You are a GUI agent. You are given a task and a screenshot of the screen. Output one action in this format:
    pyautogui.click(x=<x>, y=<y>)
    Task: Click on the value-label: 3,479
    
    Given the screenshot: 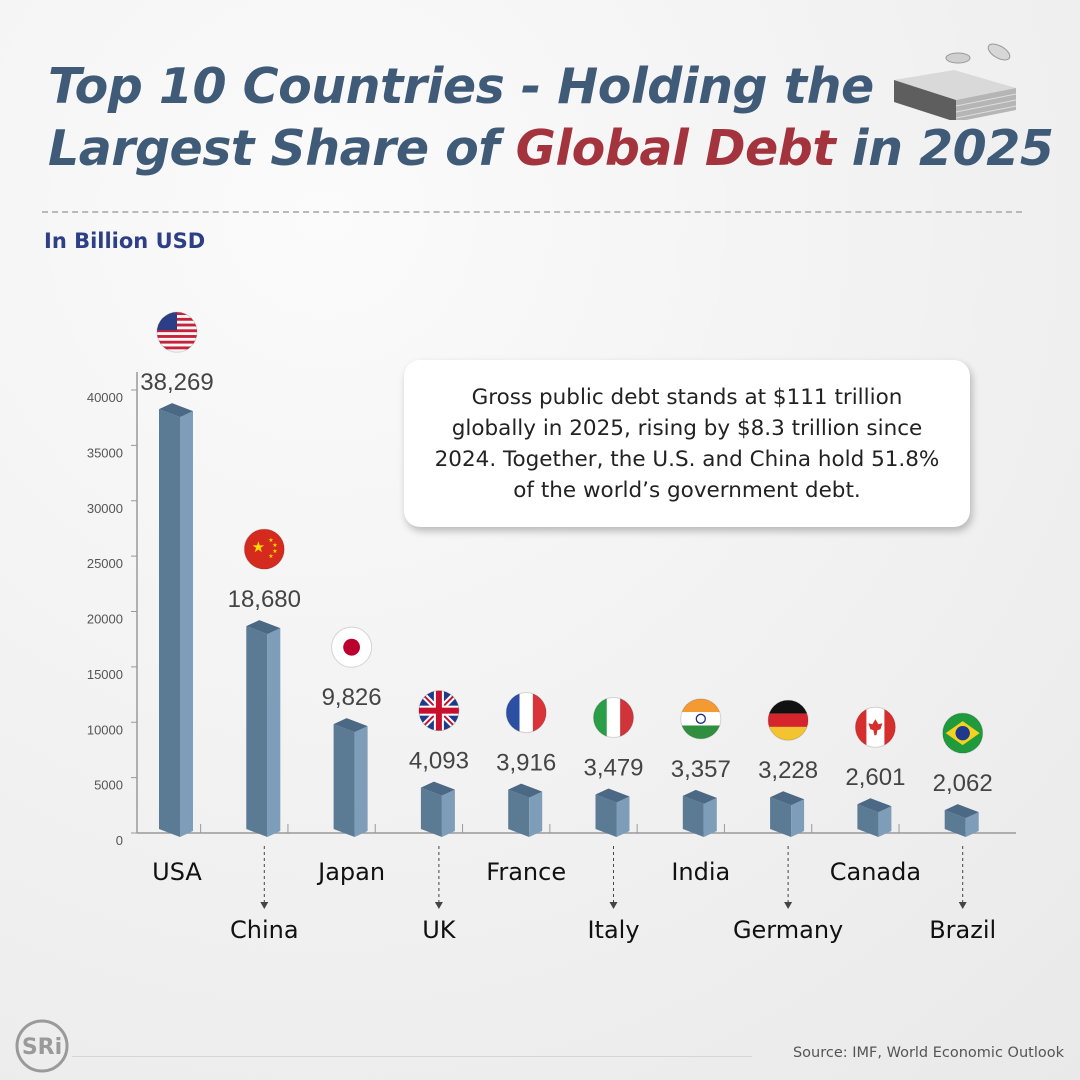 What is the action you would take?
    pyautogui.click(x=613, y=767)
    